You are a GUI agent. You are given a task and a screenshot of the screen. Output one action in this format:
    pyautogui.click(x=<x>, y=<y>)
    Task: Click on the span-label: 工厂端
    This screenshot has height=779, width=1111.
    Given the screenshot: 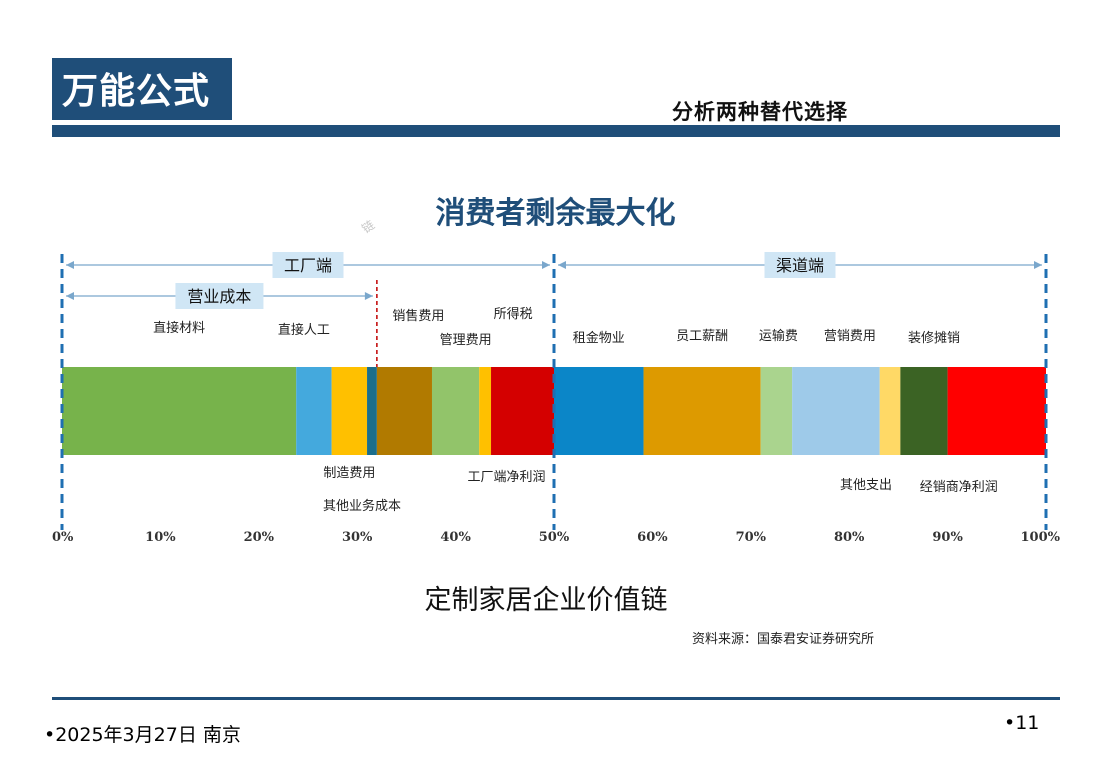 What is the action you would take?
    pyautogui.click(x=308, y=265)
    